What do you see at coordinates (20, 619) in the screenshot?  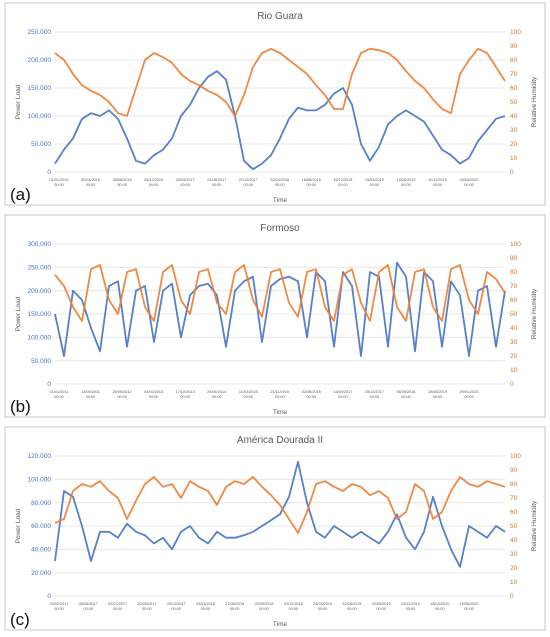 I see `panel-label: (c)` at bounding box center [20, 619].